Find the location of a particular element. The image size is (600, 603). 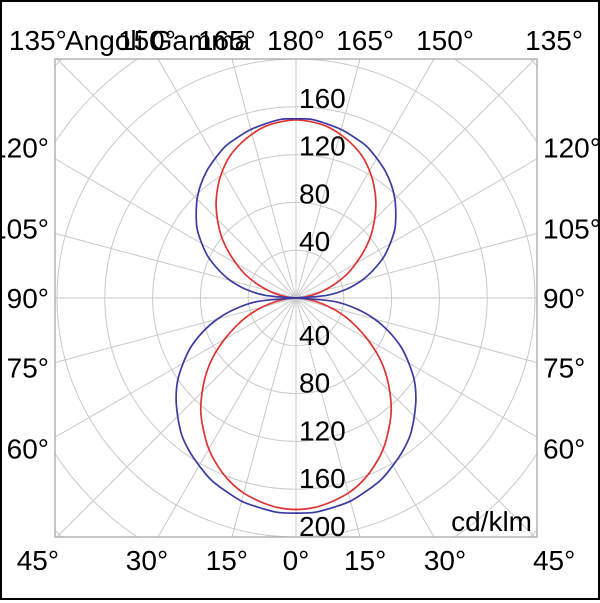

radial-label-upper: 80 is located at coordinates (314, 193).